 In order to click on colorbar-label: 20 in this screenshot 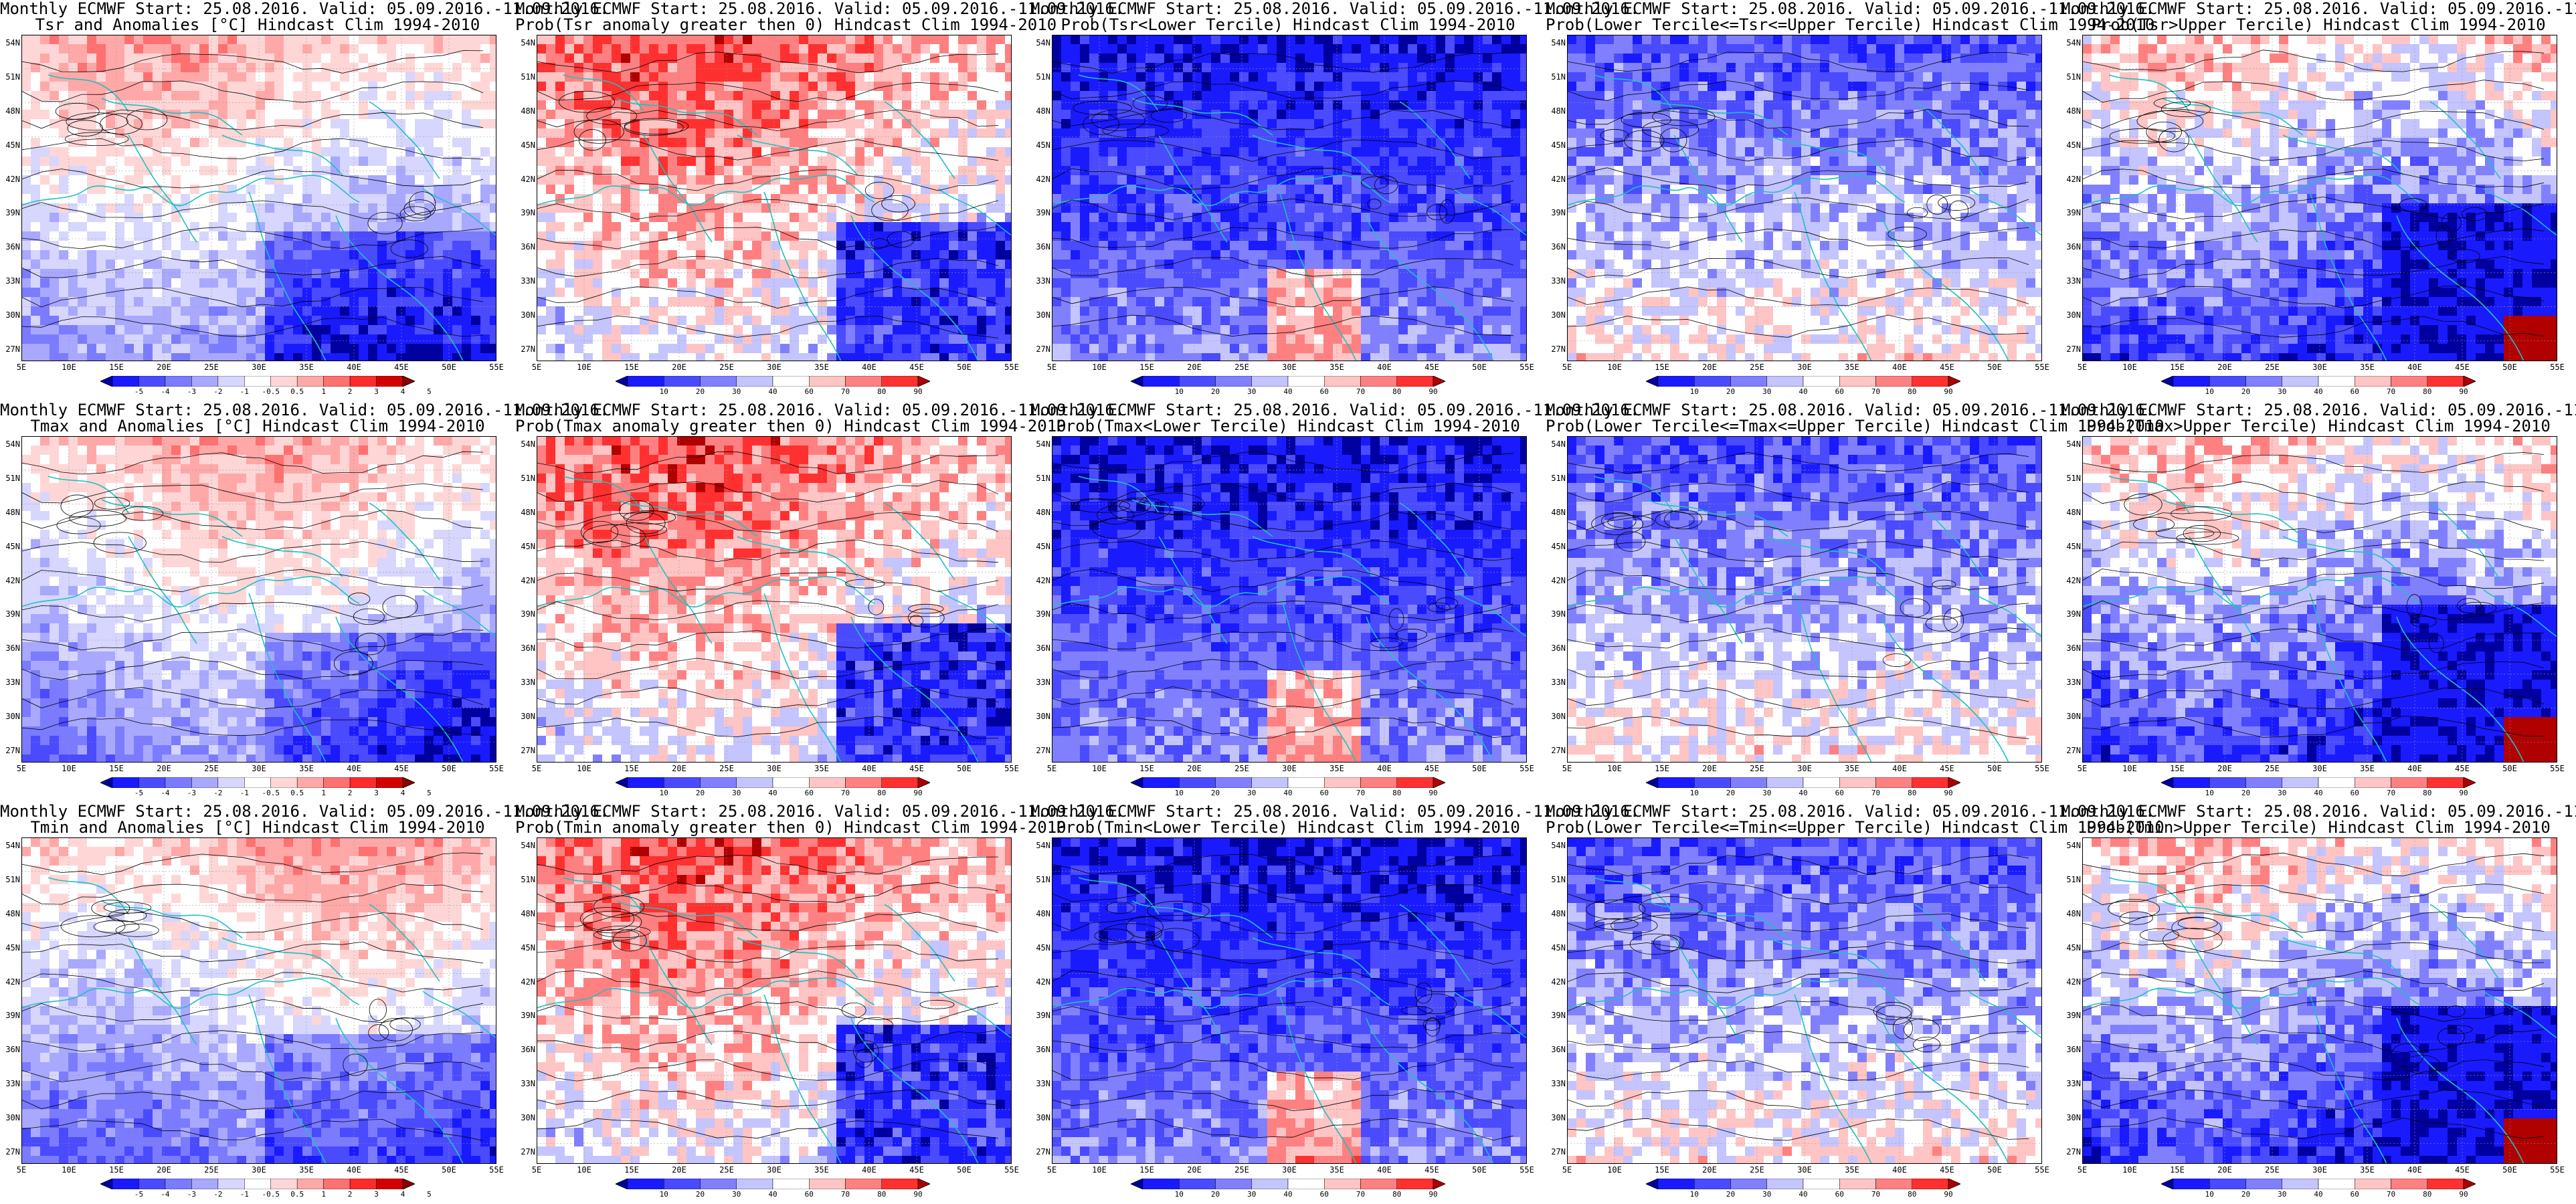, I will do `click(1216, 793)`.